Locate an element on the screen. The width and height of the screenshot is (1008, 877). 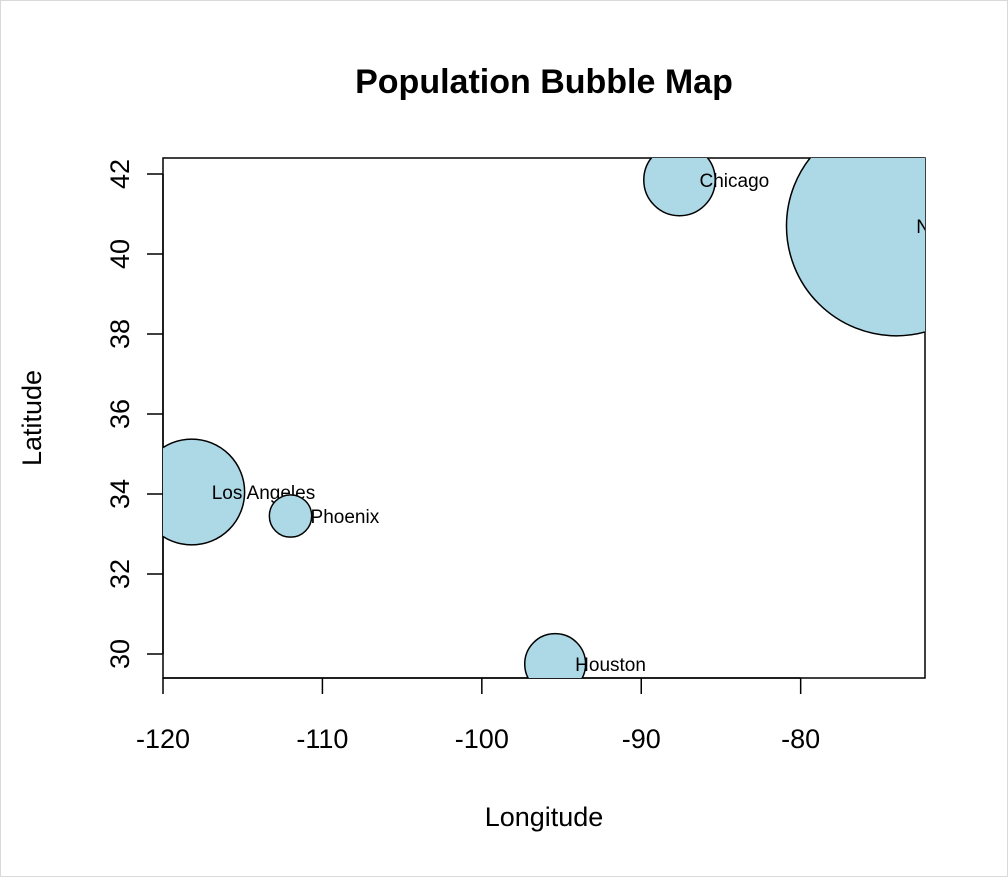
x-tick-label: -100 is located at coordinates (482, 739).